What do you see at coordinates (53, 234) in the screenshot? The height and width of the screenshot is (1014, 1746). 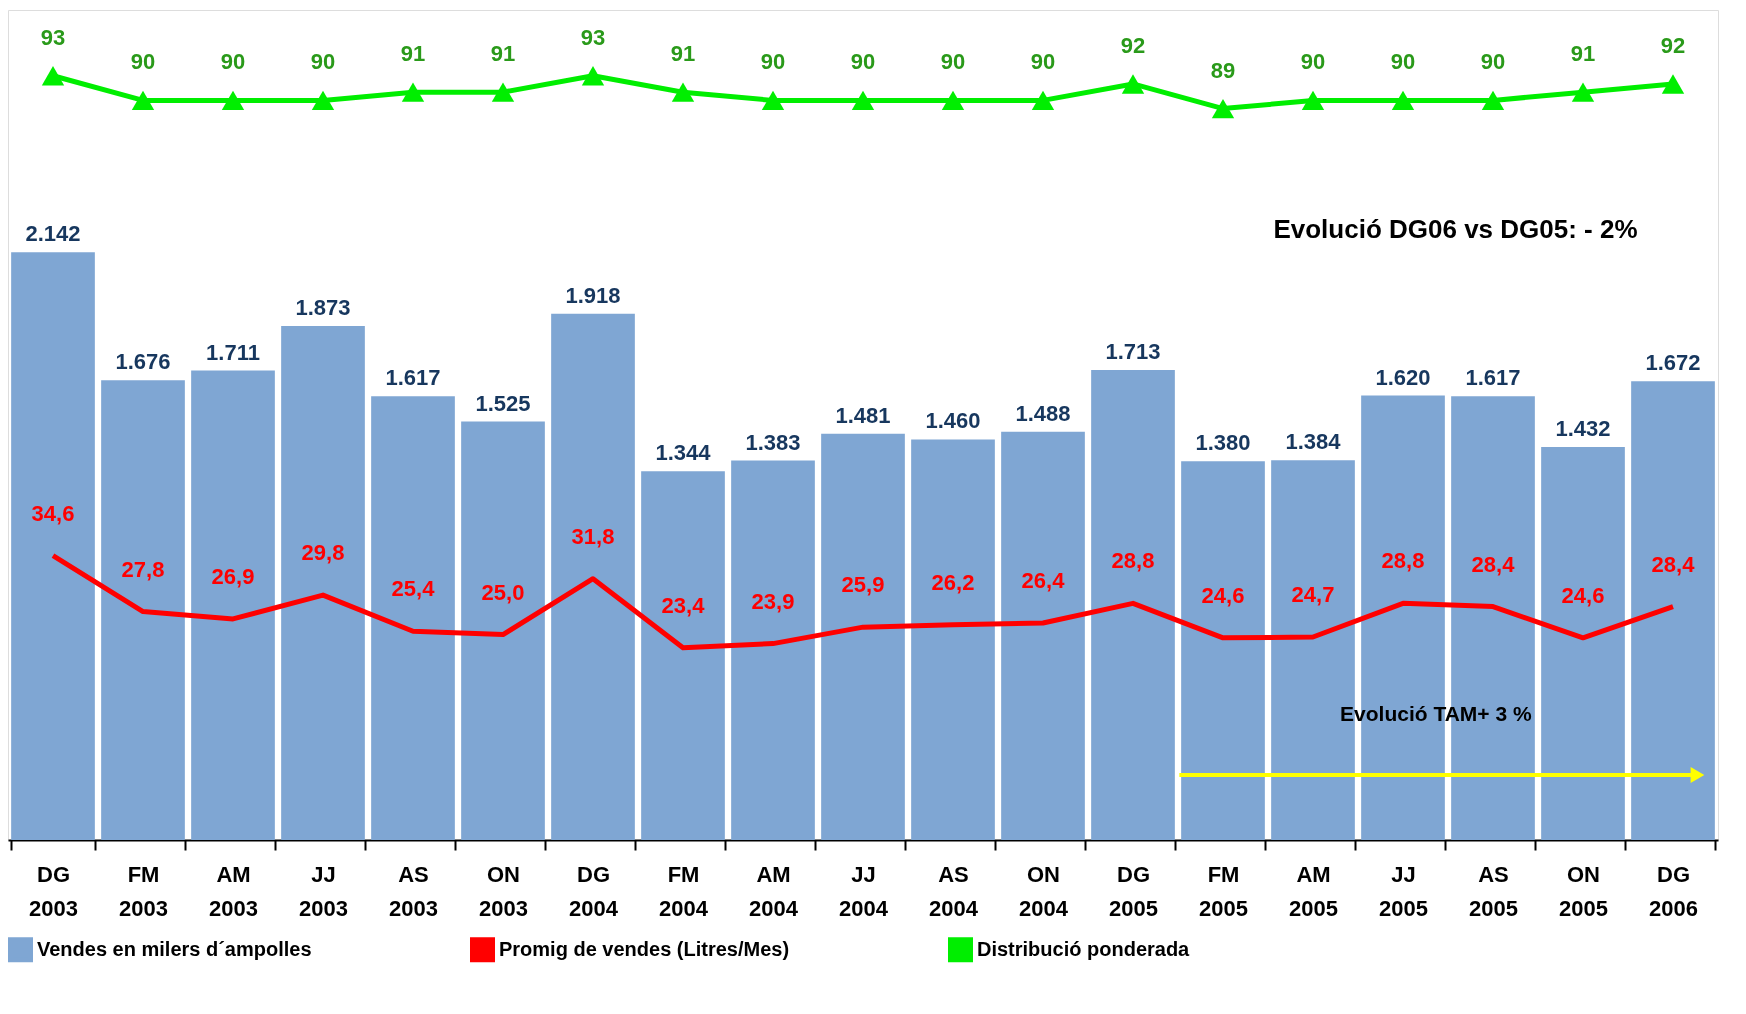 I see `data-label: 2.142` at bounding box center [53, 234].